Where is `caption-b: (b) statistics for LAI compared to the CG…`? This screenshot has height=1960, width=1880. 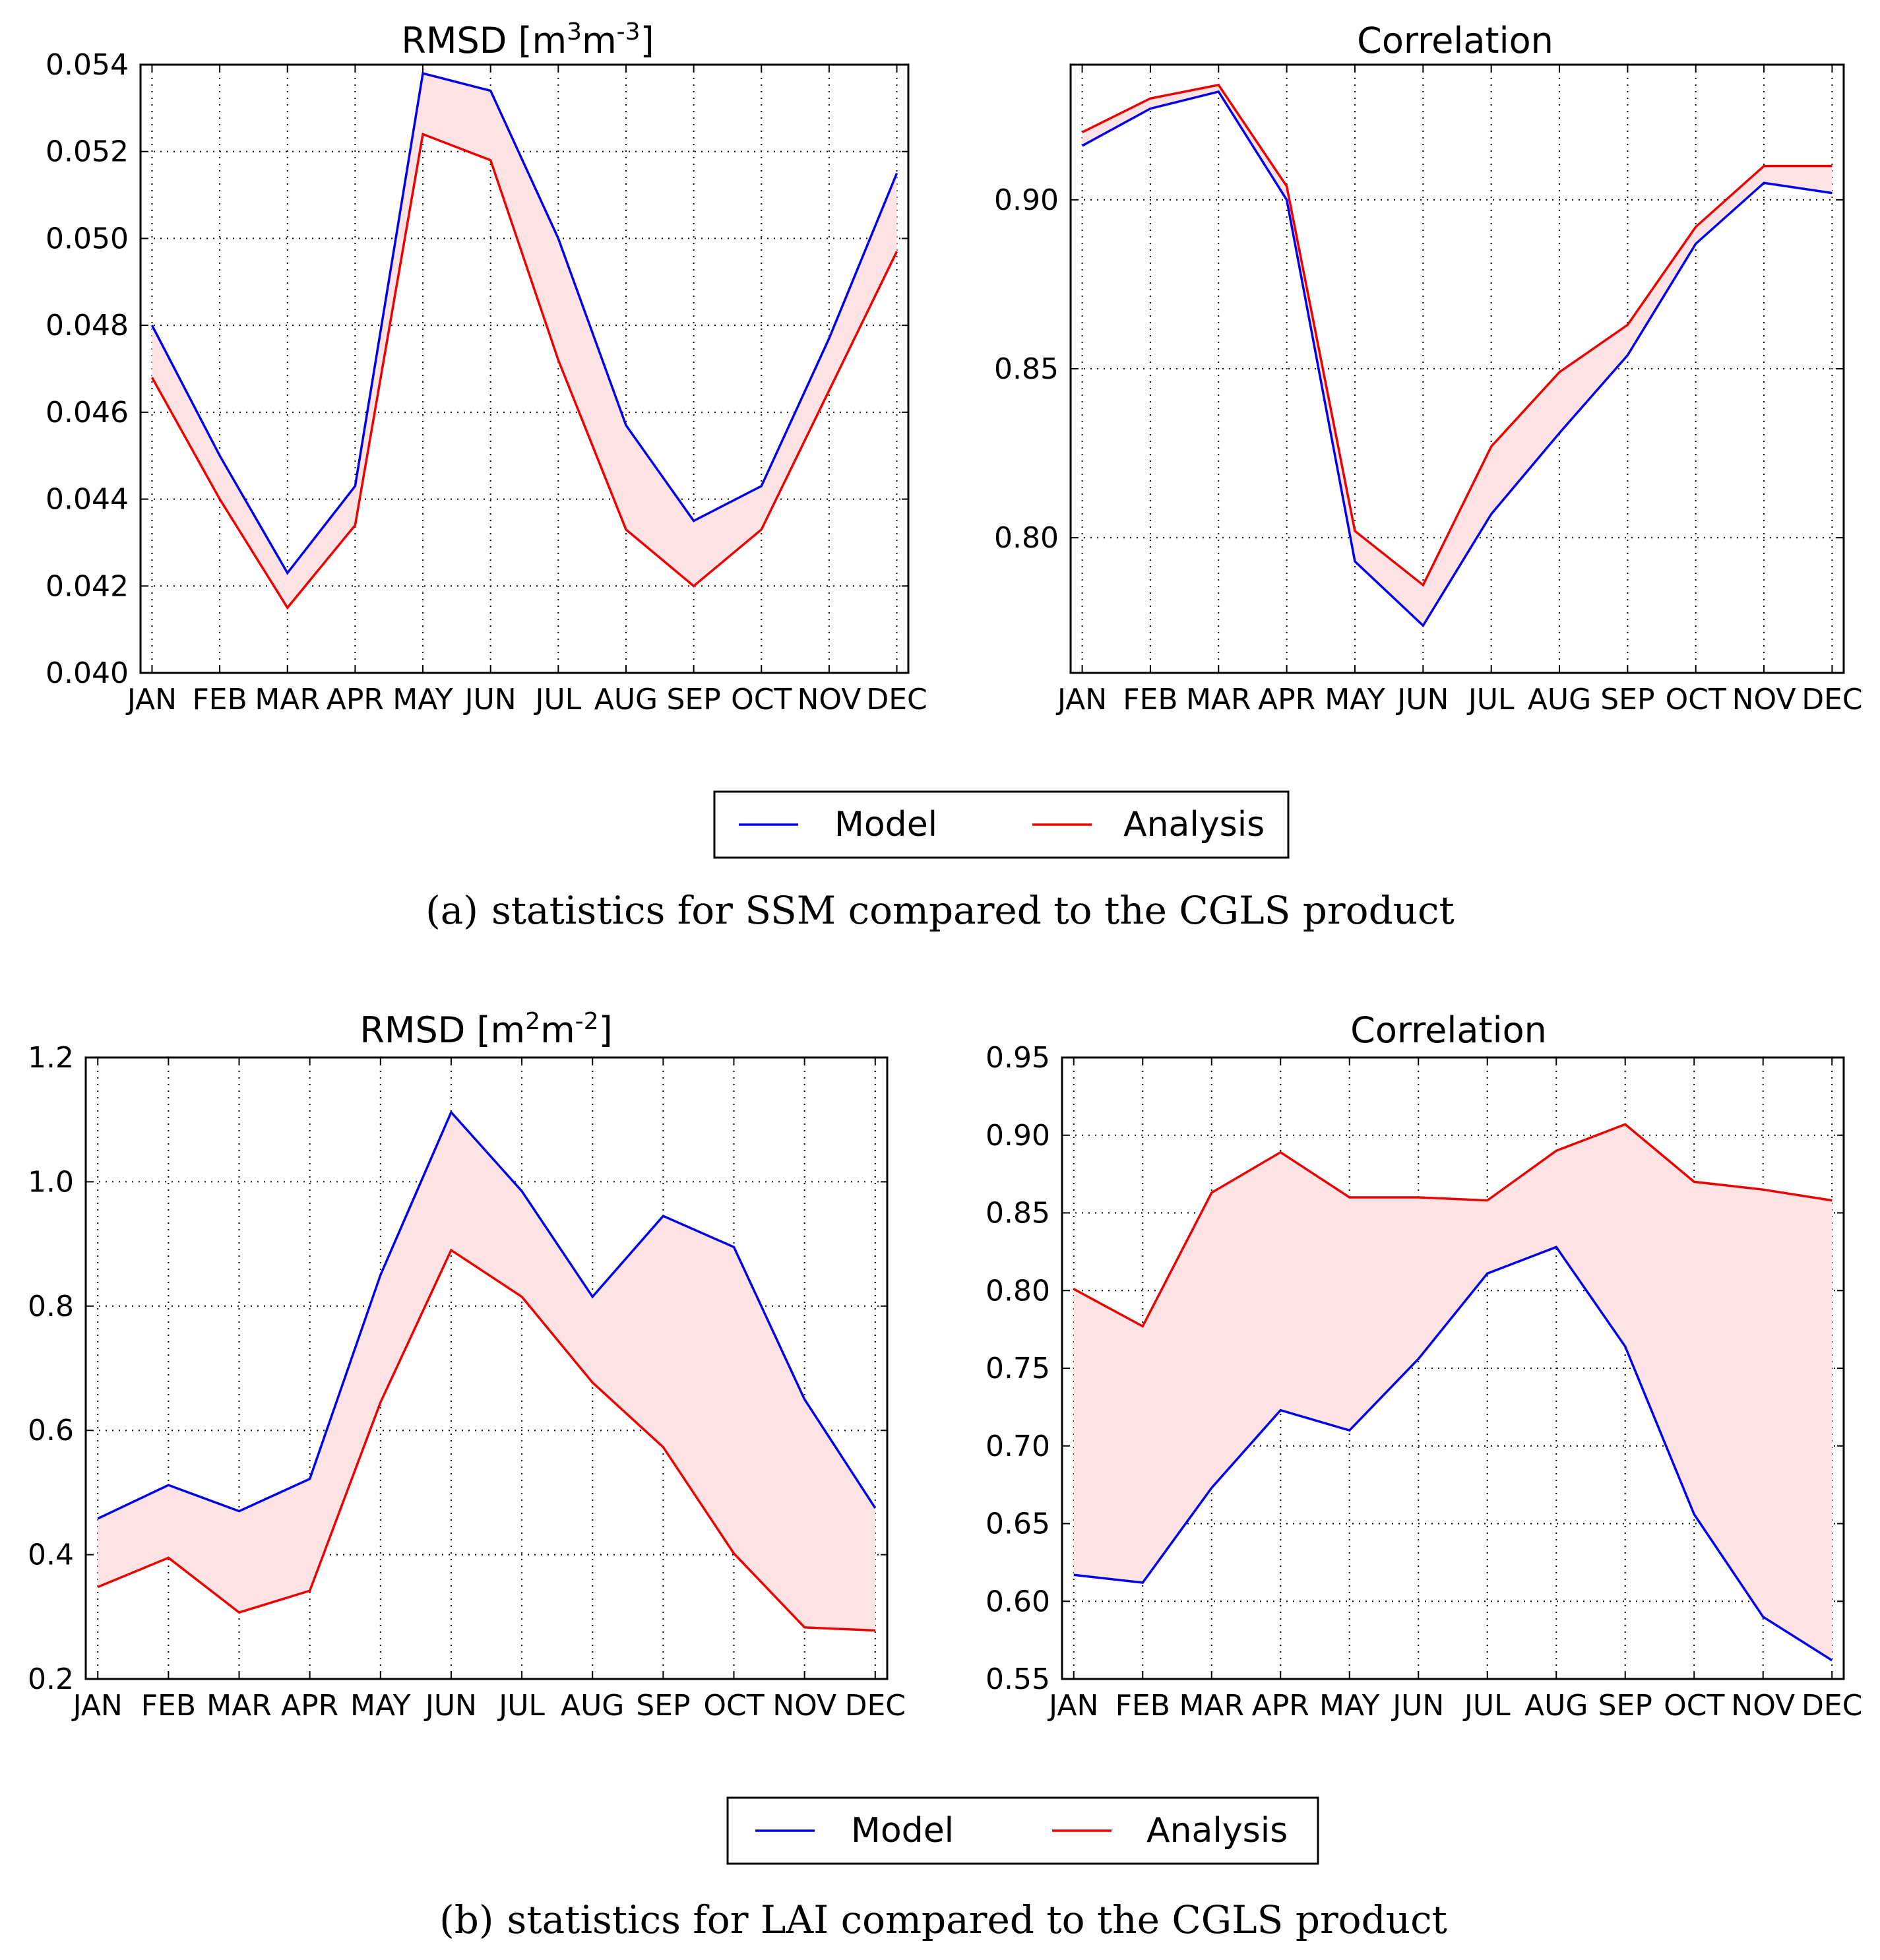 caption-b: (b) statistics for LAI compared to the CG… is located at coordinates (943, 1919).